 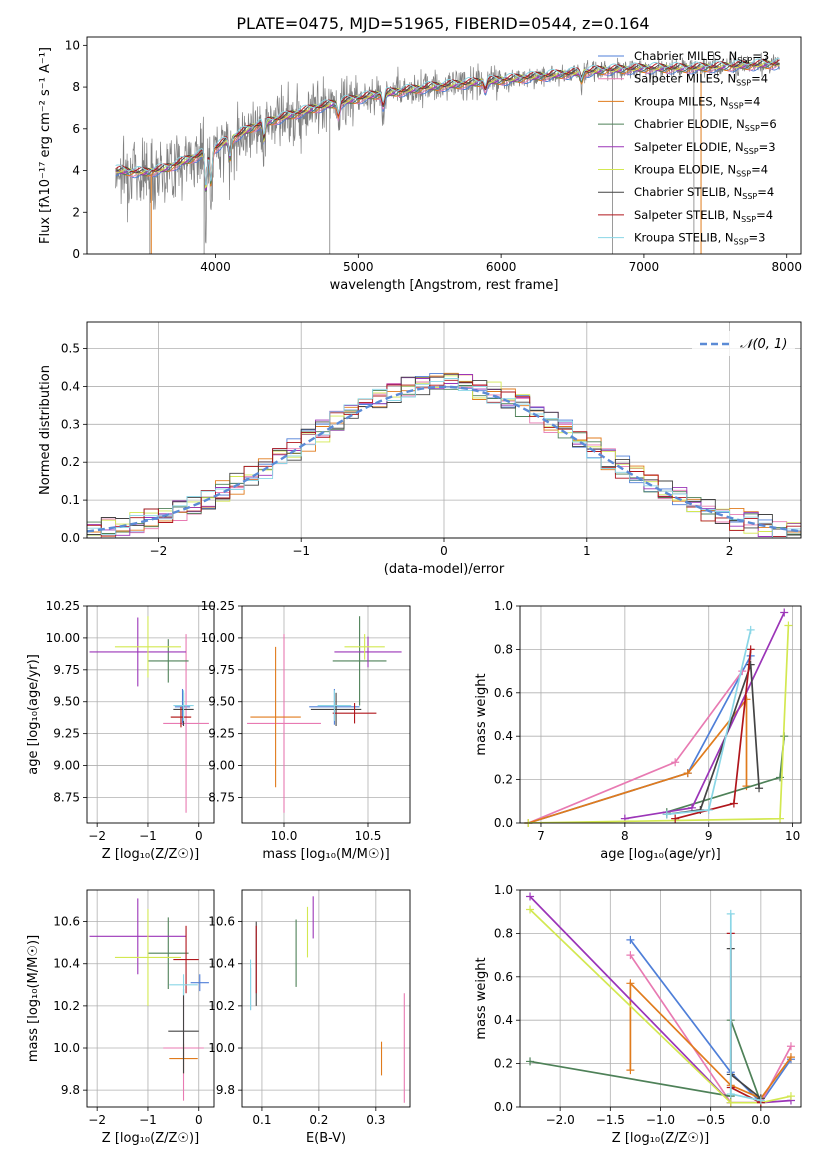 I want to click on y-tick-label: 10.00, so click(x=218, y=638).